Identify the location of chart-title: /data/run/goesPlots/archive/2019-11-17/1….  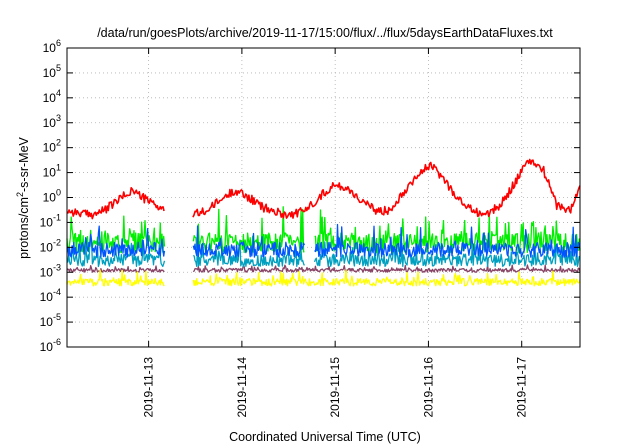
(325, 33).